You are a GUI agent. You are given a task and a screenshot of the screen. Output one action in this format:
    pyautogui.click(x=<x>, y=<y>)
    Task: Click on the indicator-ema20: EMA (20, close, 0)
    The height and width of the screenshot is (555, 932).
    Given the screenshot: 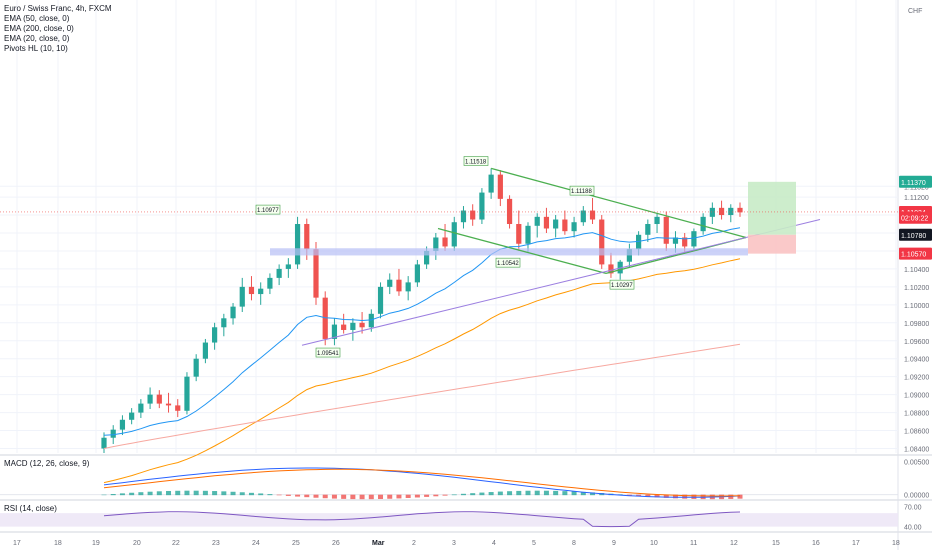 What is the action you would take?
    pyautogui.click(x=37, y=38)
    